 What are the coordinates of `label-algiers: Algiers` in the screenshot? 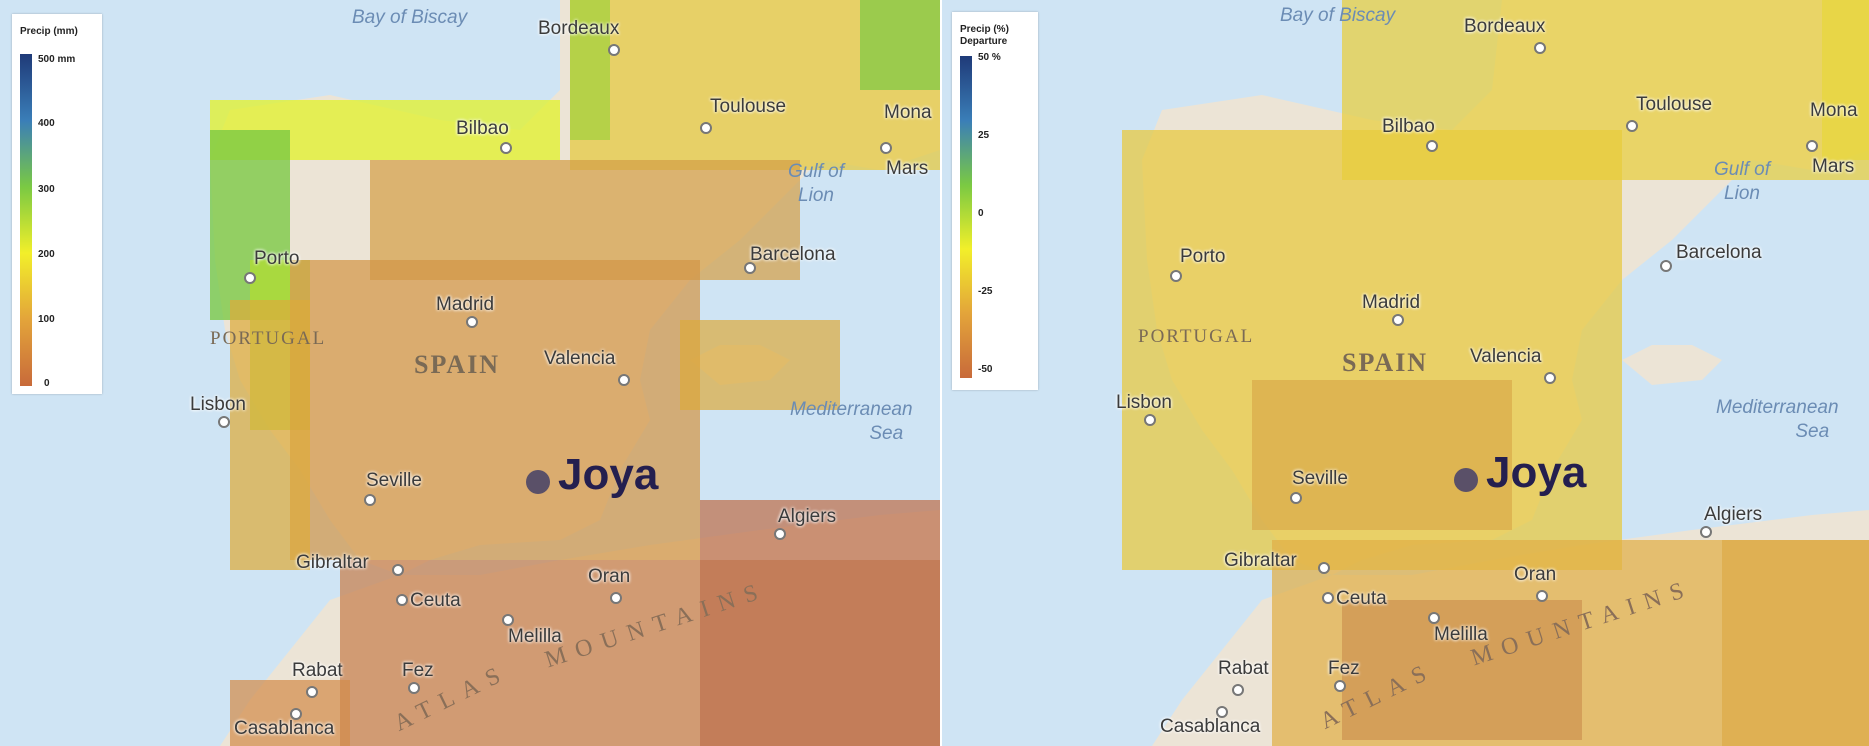 It's located at (807, 516).